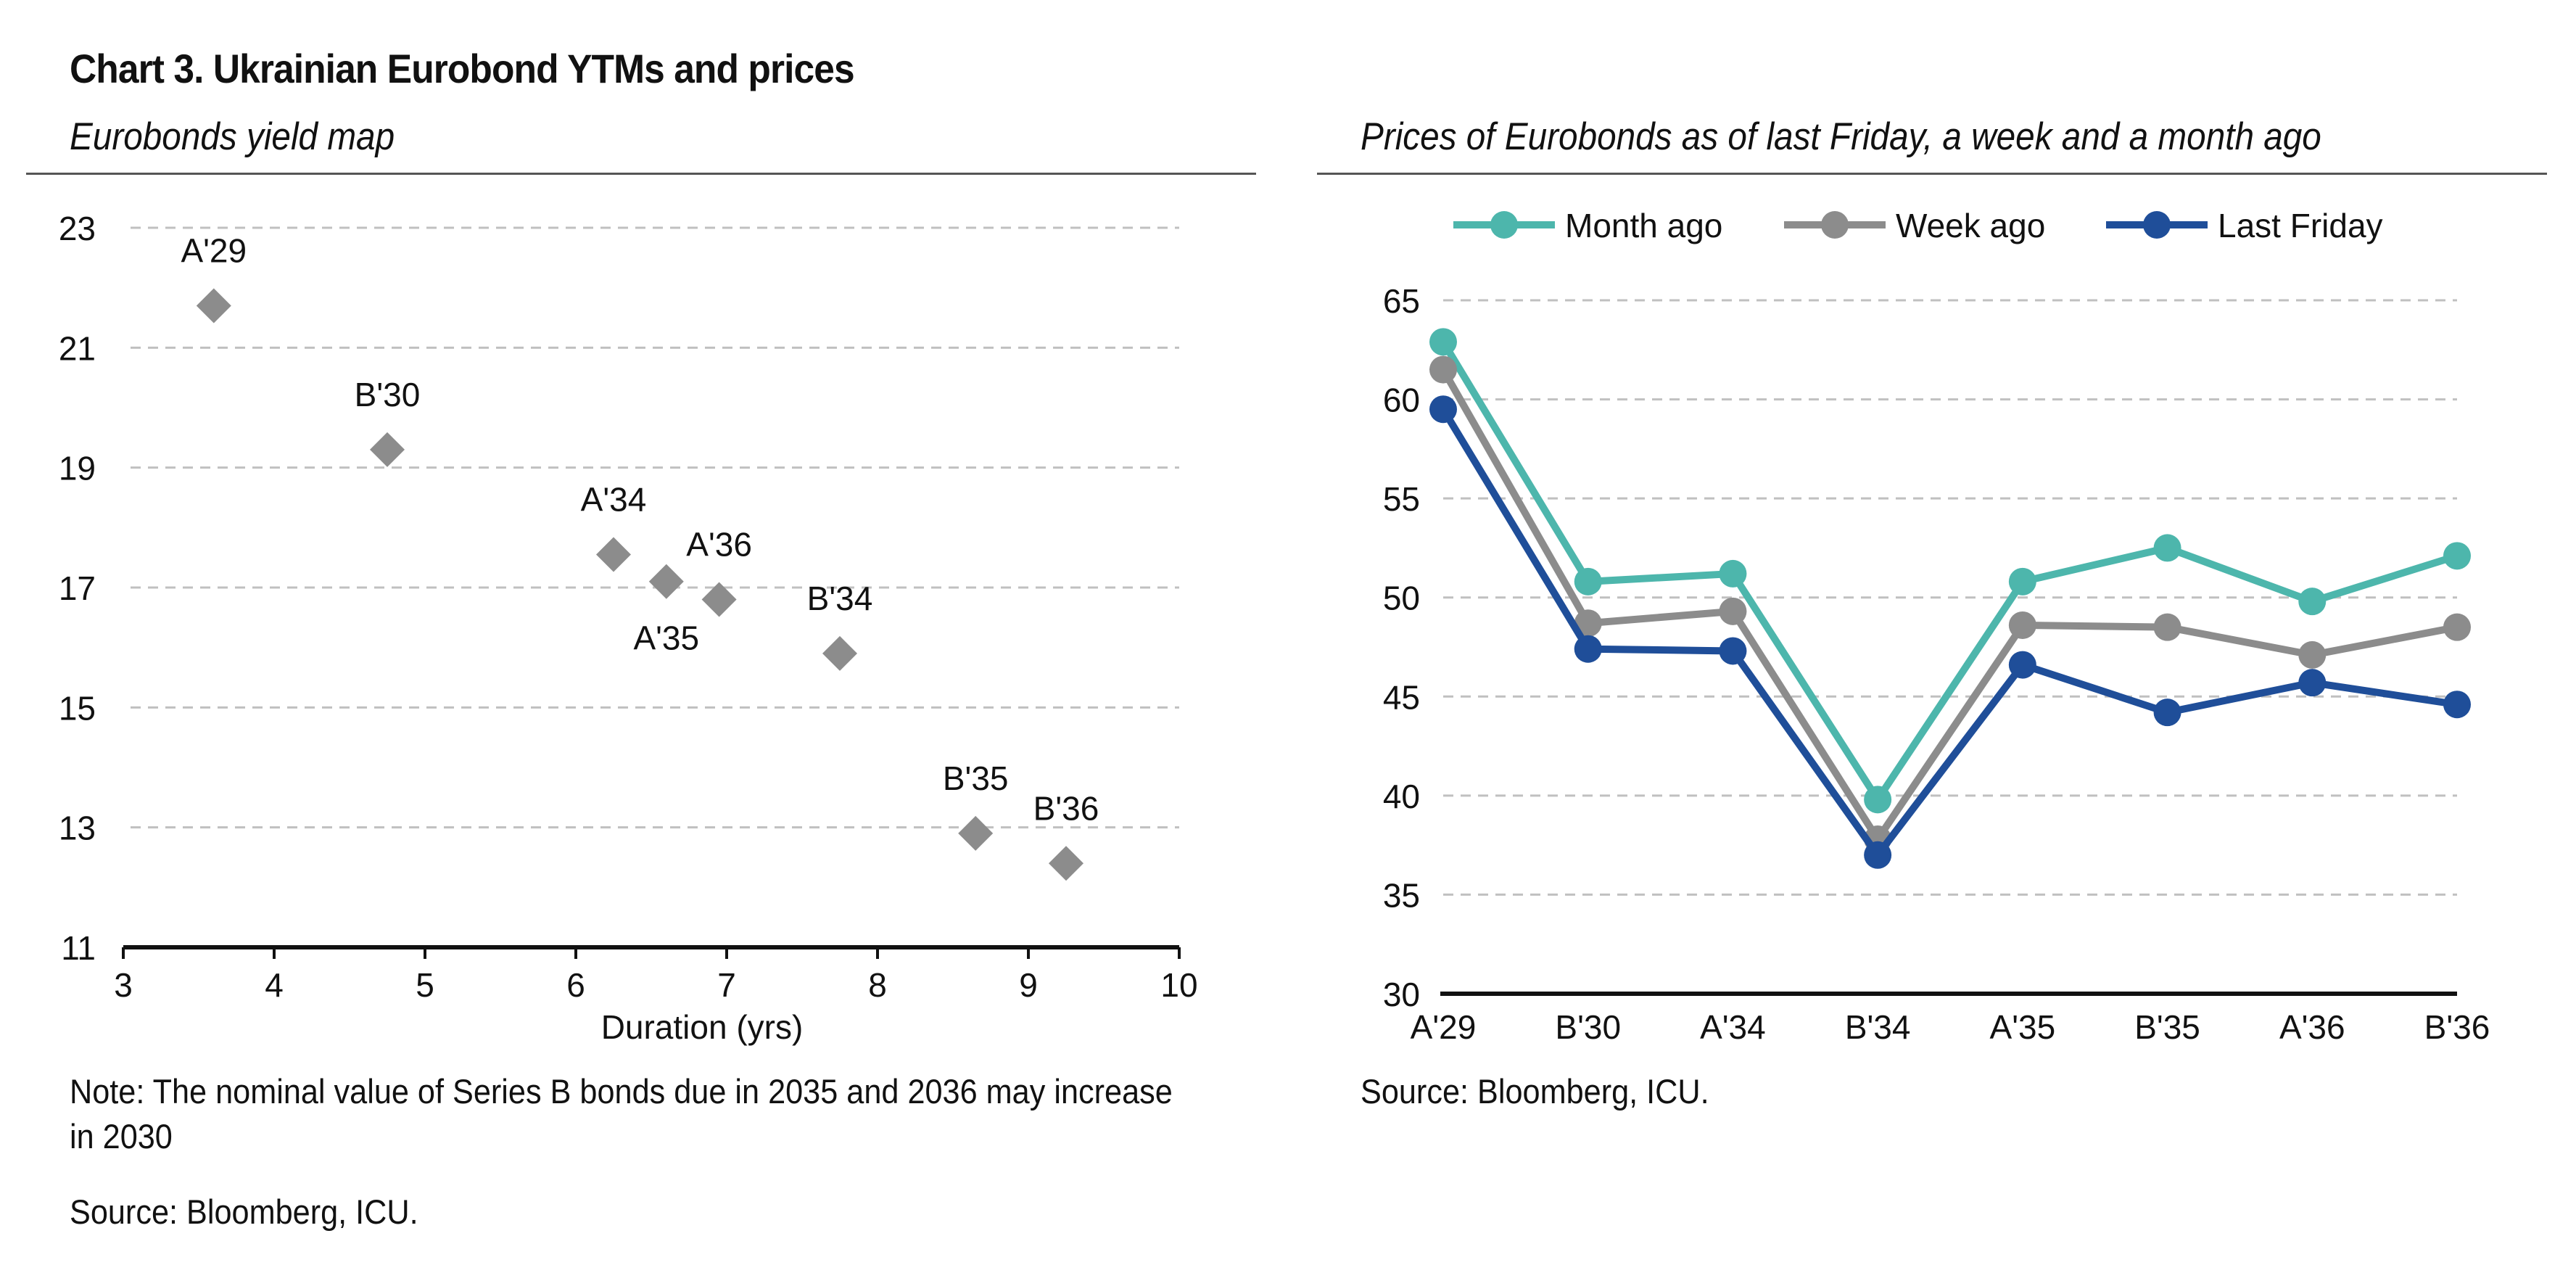 The height and width of the screenshot is (1265, 2576). What do you see at coordinates (1401, 400) in the screenshot?
I see `y-tick-label: 60` at bounding box center [1401, 400].